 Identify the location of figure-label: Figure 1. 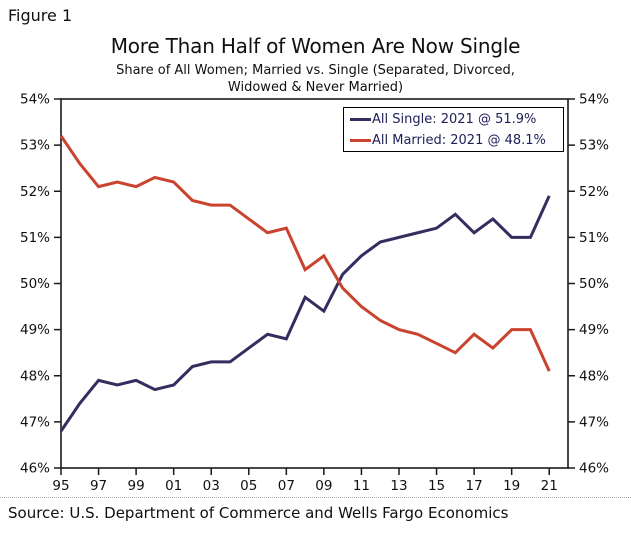
(40, 15).